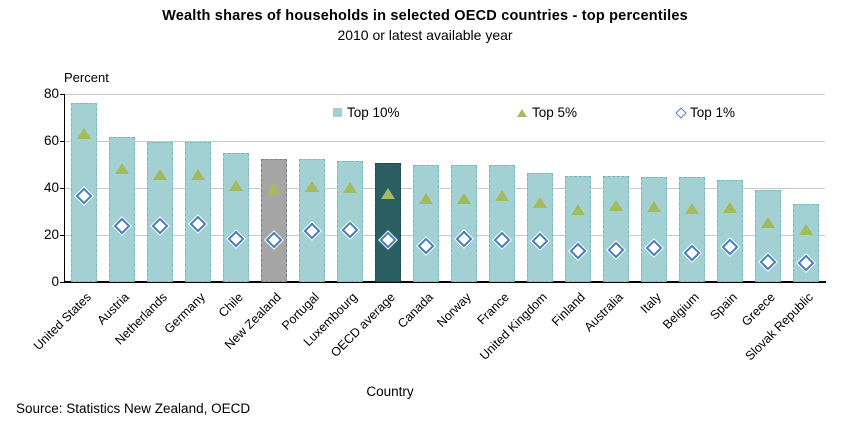  What do you see at coordinates (312, 220) in the screenshot?
I see `bar-portugal` at bounding box center [312, 220].